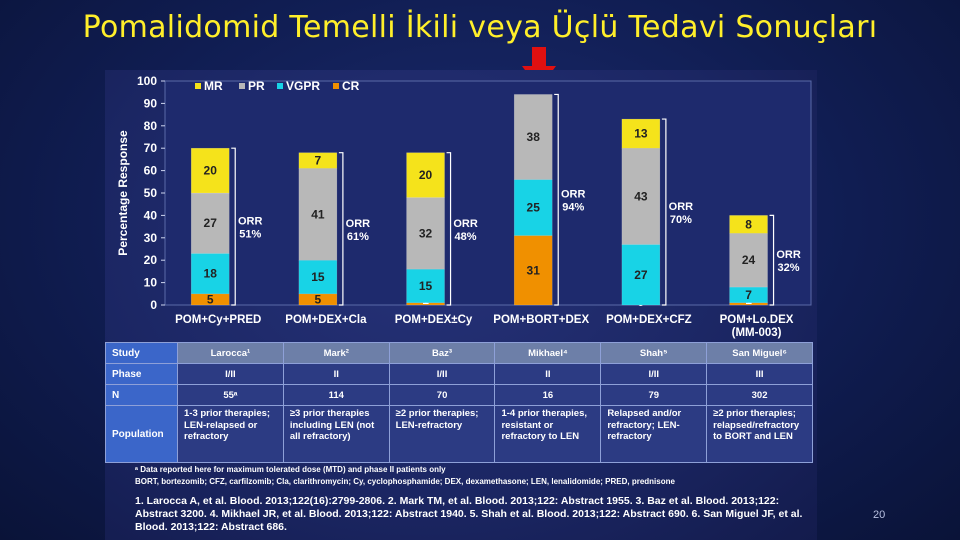 The width and height of the screenshot is (960, 540). I want to click on y-tick-label: 50, so click(151, 193).